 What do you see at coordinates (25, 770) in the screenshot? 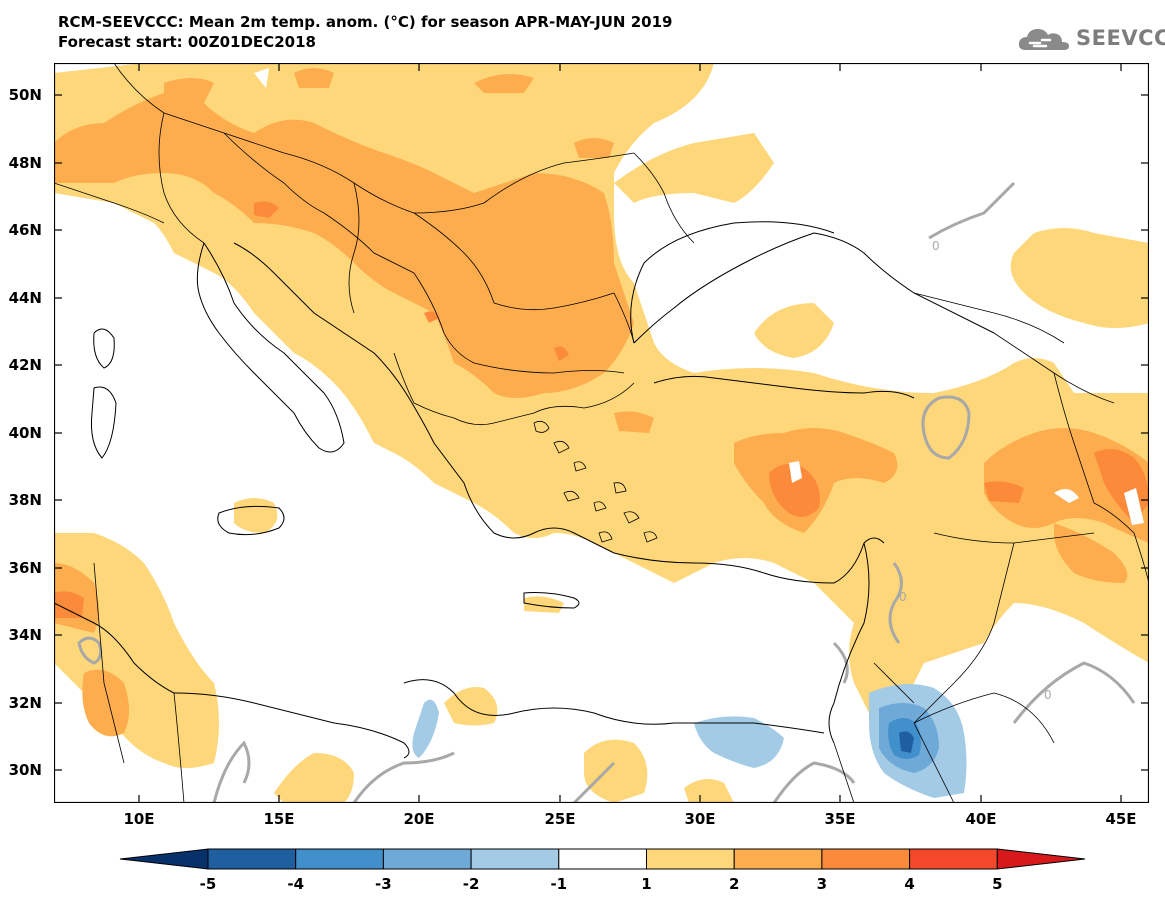
I see `lat-label: 30N` at bounding box center [25, 770].